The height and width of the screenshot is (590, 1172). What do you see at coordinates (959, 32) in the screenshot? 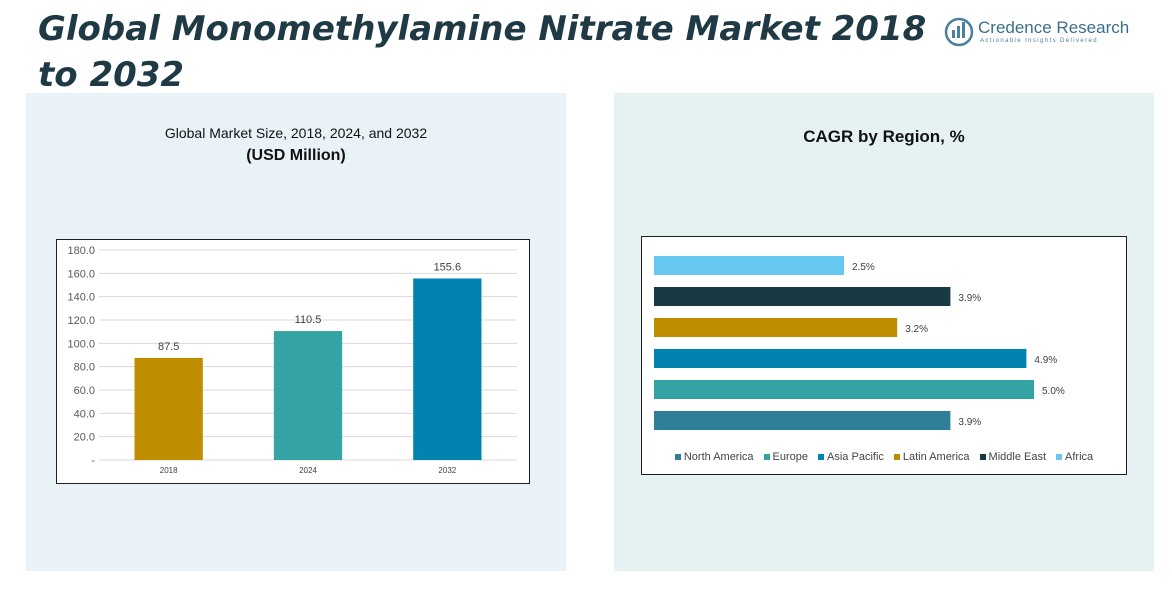
I see `credence-logo-icon` at bounding box center [959, 32].